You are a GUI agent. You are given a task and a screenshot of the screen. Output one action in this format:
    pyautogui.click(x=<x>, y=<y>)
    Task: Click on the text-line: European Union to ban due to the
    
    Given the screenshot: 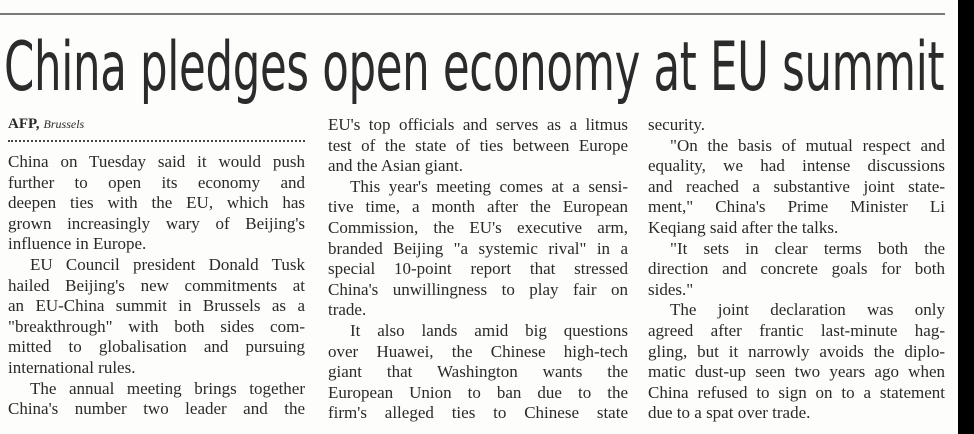 What is the action you would take?
    pyautogui.click(x=478, y=392)
    